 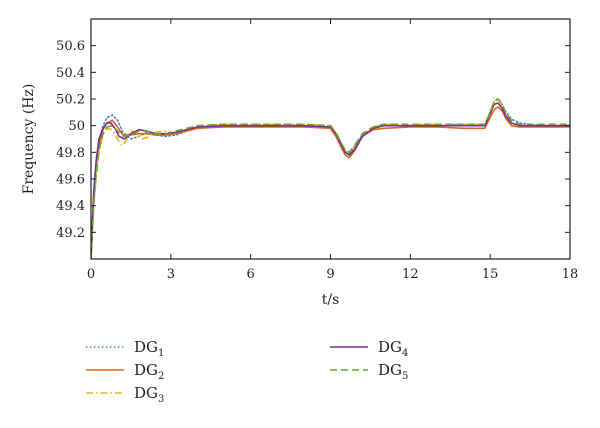 What do you see at coordinates (91, 274) in the screenshot?
I see `x-tick-label: 0` at bounding box center [91, 274].